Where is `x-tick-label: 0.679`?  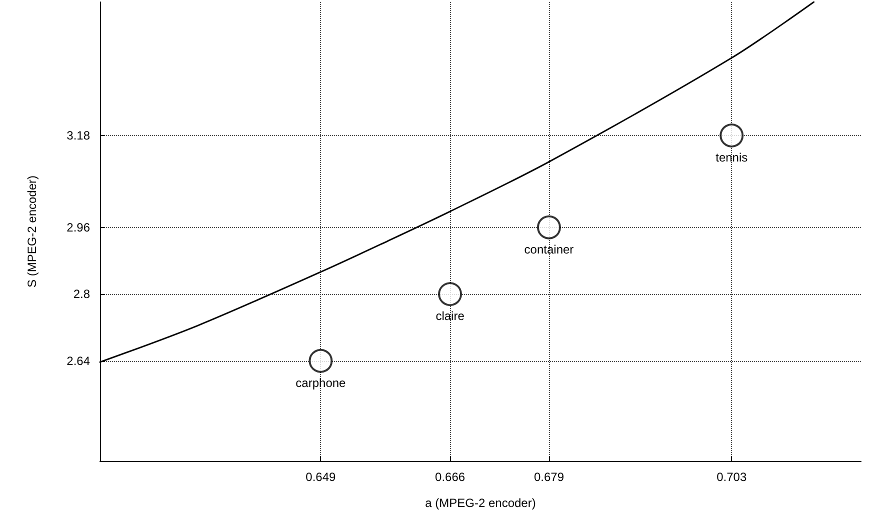 x-tick-label: 0.679 is located at coordinates (549, 477).